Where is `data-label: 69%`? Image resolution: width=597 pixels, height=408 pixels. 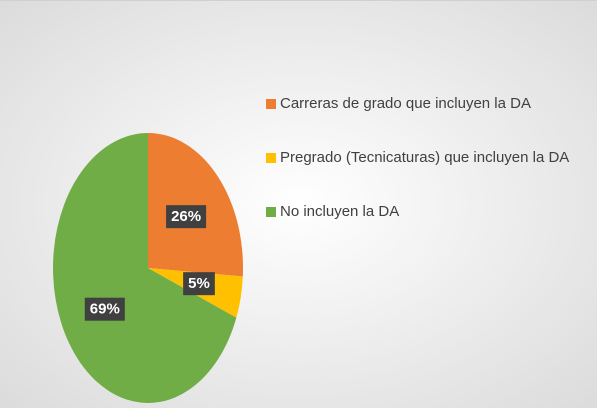 data-label: 69% is located at coordinates (105, 309).